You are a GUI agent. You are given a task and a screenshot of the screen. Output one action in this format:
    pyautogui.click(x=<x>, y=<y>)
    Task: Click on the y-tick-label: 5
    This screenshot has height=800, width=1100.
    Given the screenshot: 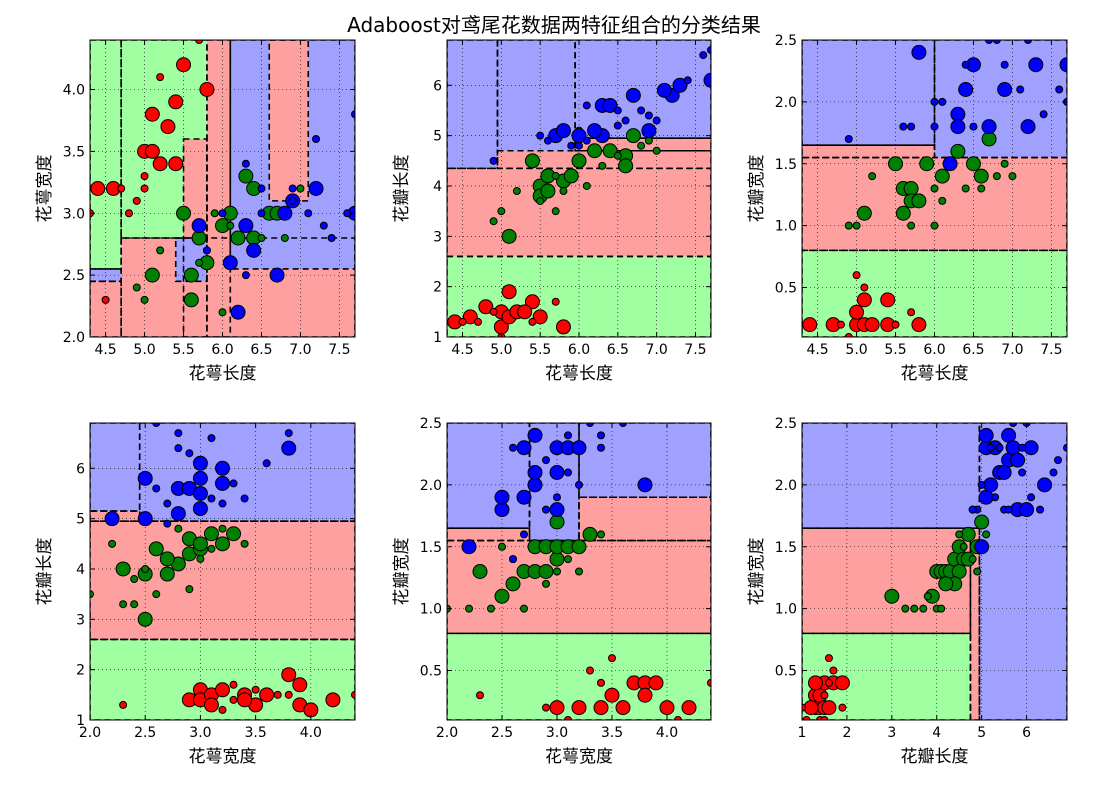 What is the action you would take?
    pyautogui.click(x=80, y=520)
    